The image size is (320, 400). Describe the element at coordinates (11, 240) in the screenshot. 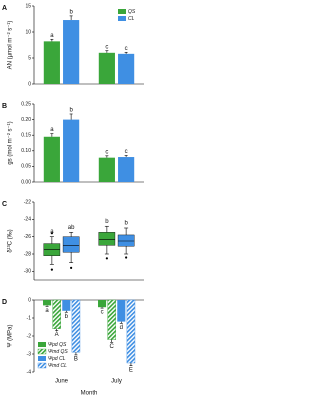

I see `y-axis-label: δ¹³C (‰)` at that location.